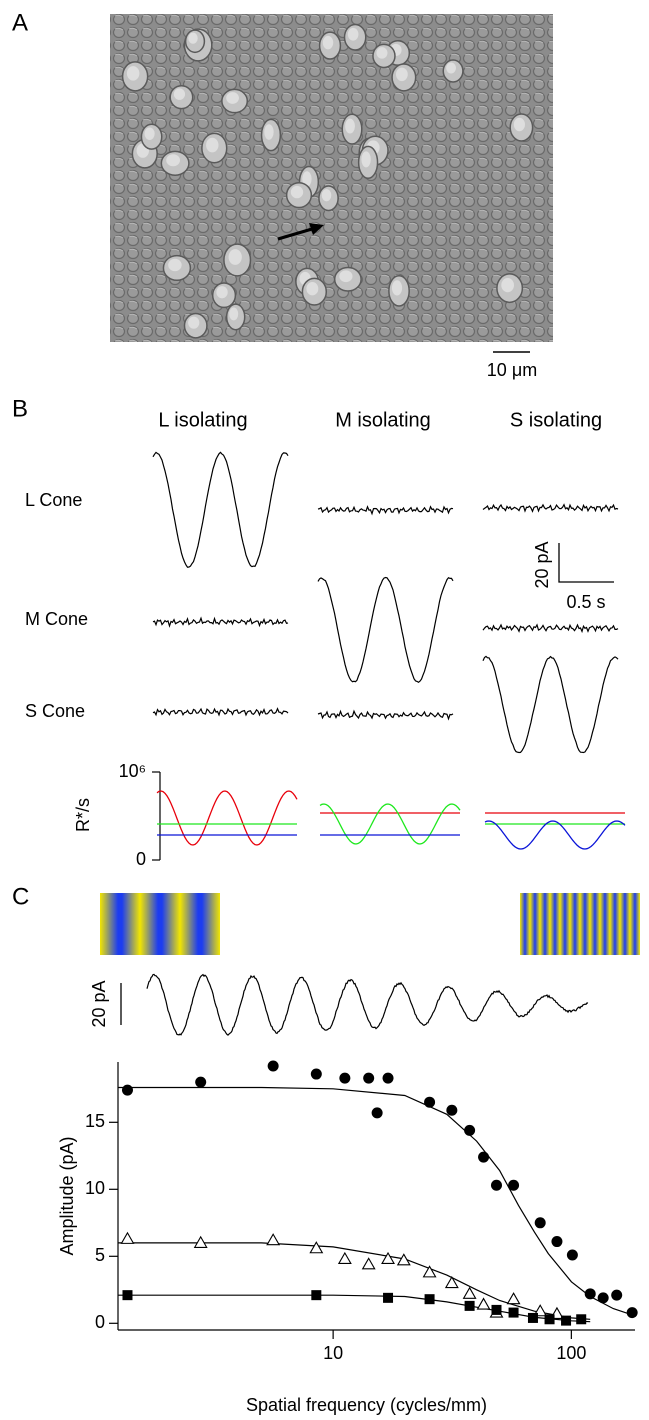 The width and height of the screenshot is (649, 1420). I want to click on stimulus-plot: 10⁶ 0 R*/s, so click(349, 815).